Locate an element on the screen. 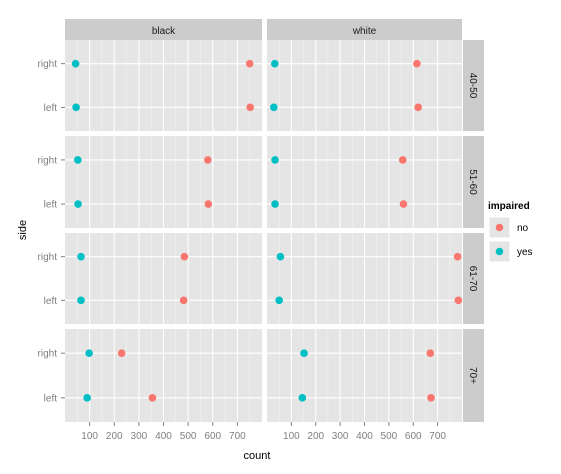 The width and height of the screenshot is (561, 474). row-strips: 40-50 51-60 61-70 70+ is located at coordinates (473, 231).